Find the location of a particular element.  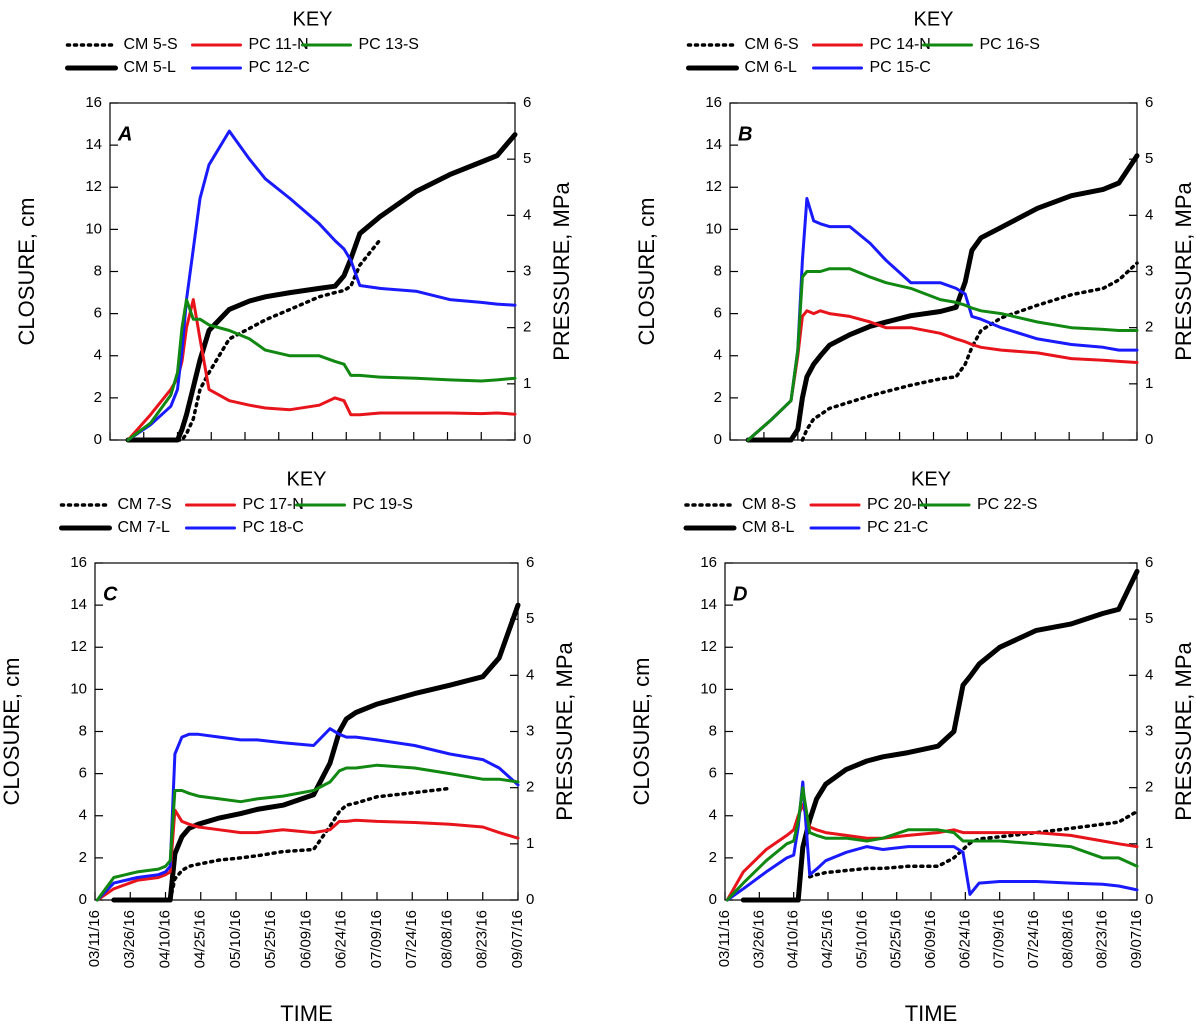

x-tick-label: 04/25/16 is located at coordinates (200, 939).